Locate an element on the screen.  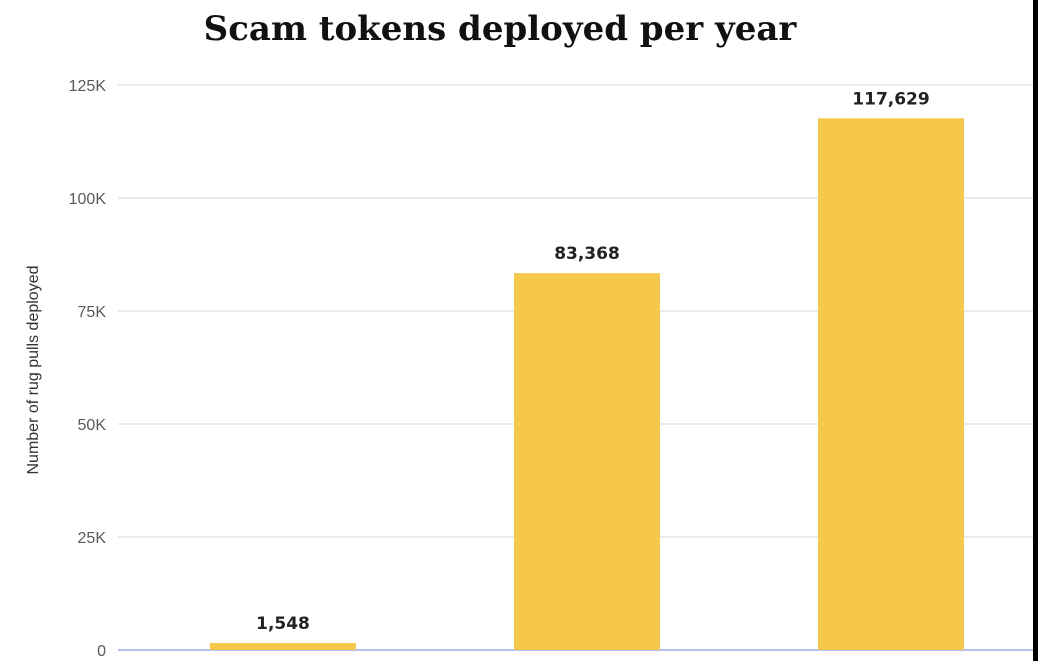
chart-title: Scam tokens deployed per year is located at coordinates (501, 29).